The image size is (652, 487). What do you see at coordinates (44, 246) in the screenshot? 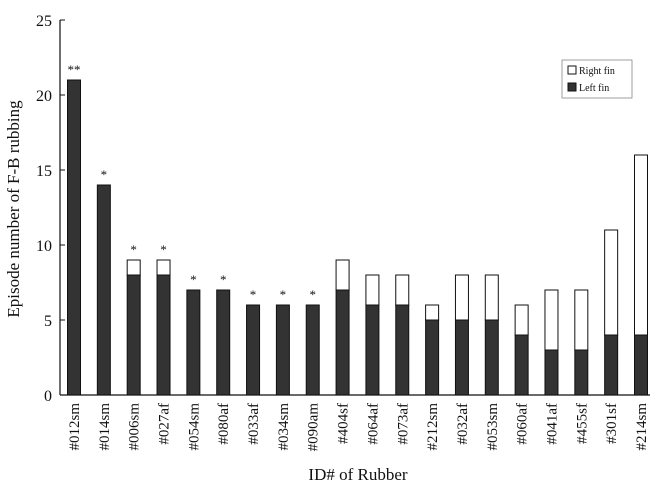
I see `y-tick-label: 10` at bounding box center [44, 246].